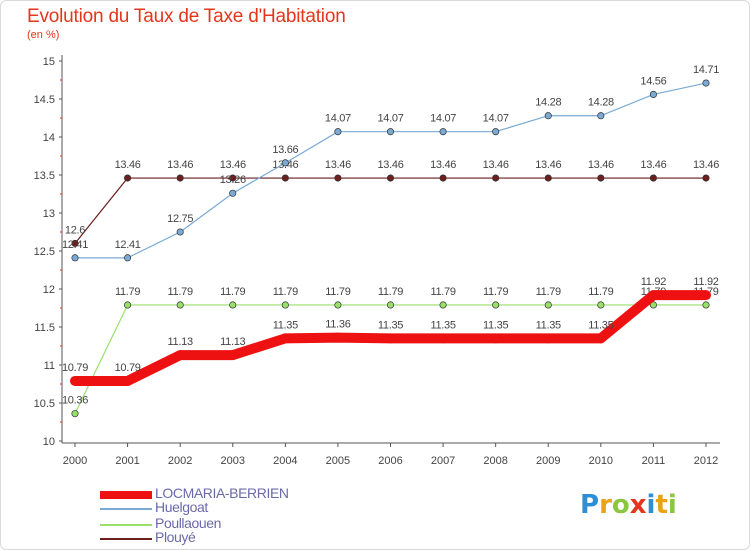  Describe the element at coordinates (126, 509) in the screenshot. I see `legend-swatch-huelgoat` at that location.